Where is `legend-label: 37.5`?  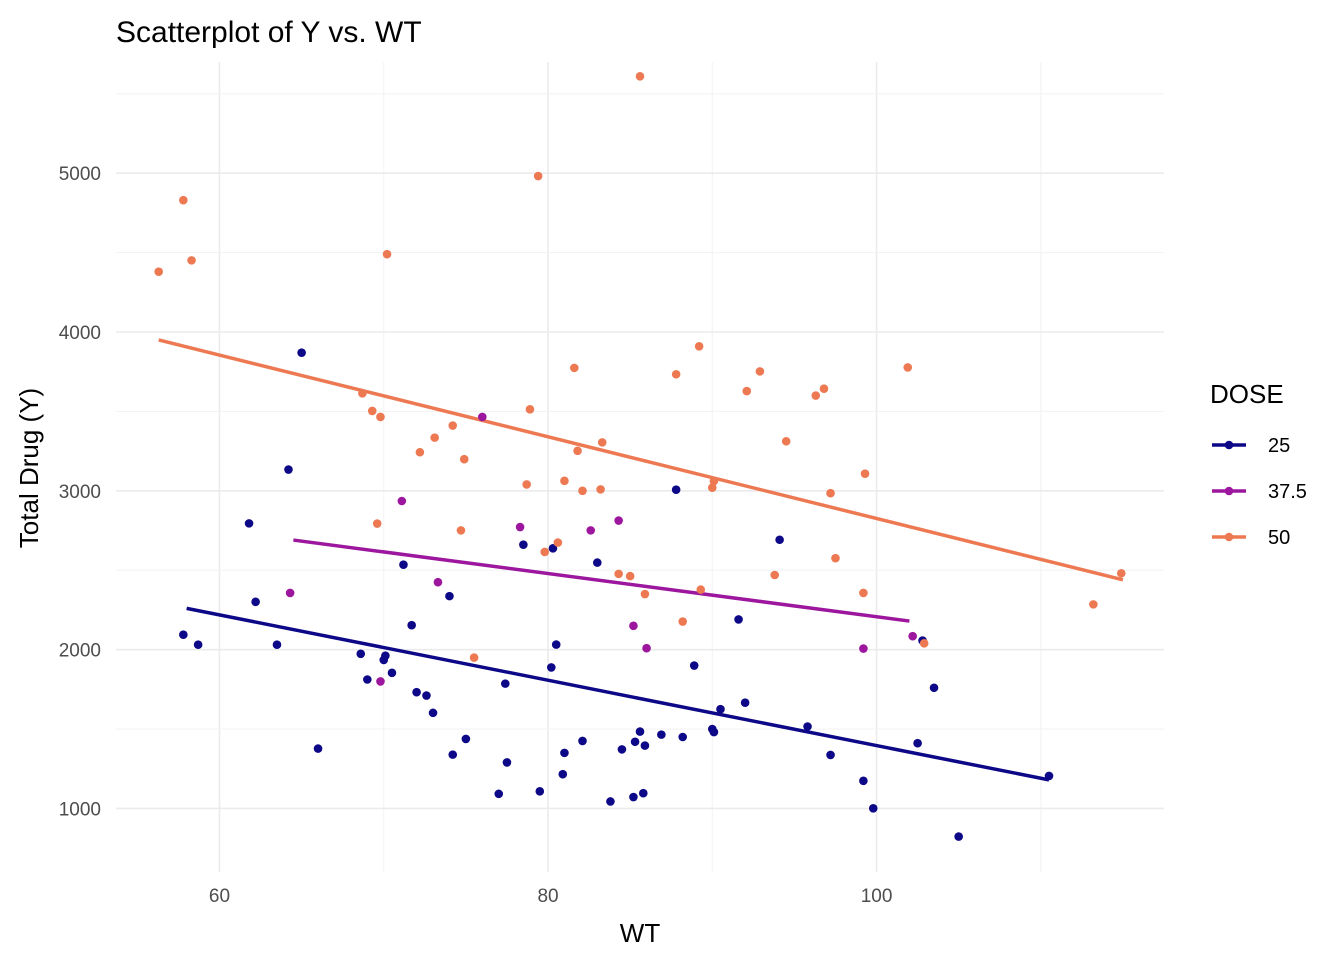
legend-label: 37.5 is located at coordinates (1287, 492).